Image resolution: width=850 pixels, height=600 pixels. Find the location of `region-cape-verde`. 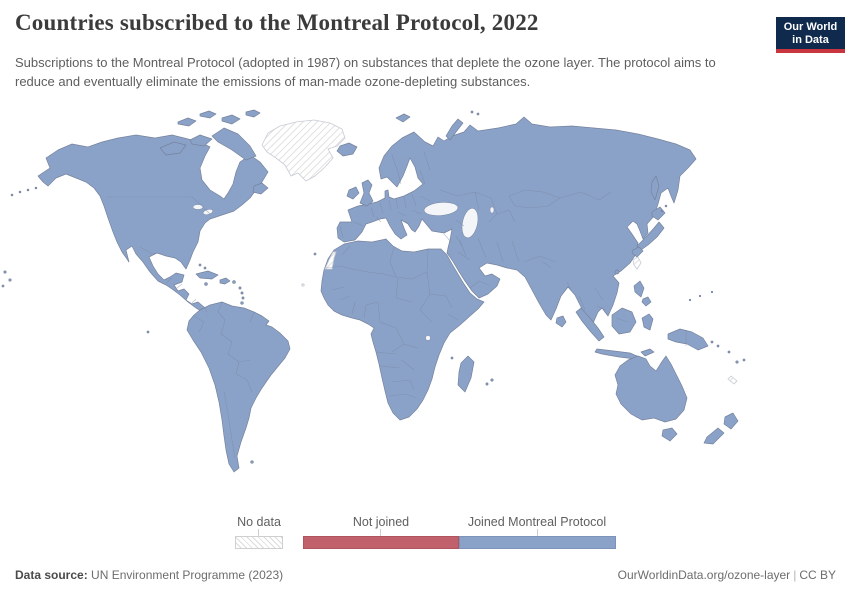

region-cape-verde is located at coordinates (303, 285).